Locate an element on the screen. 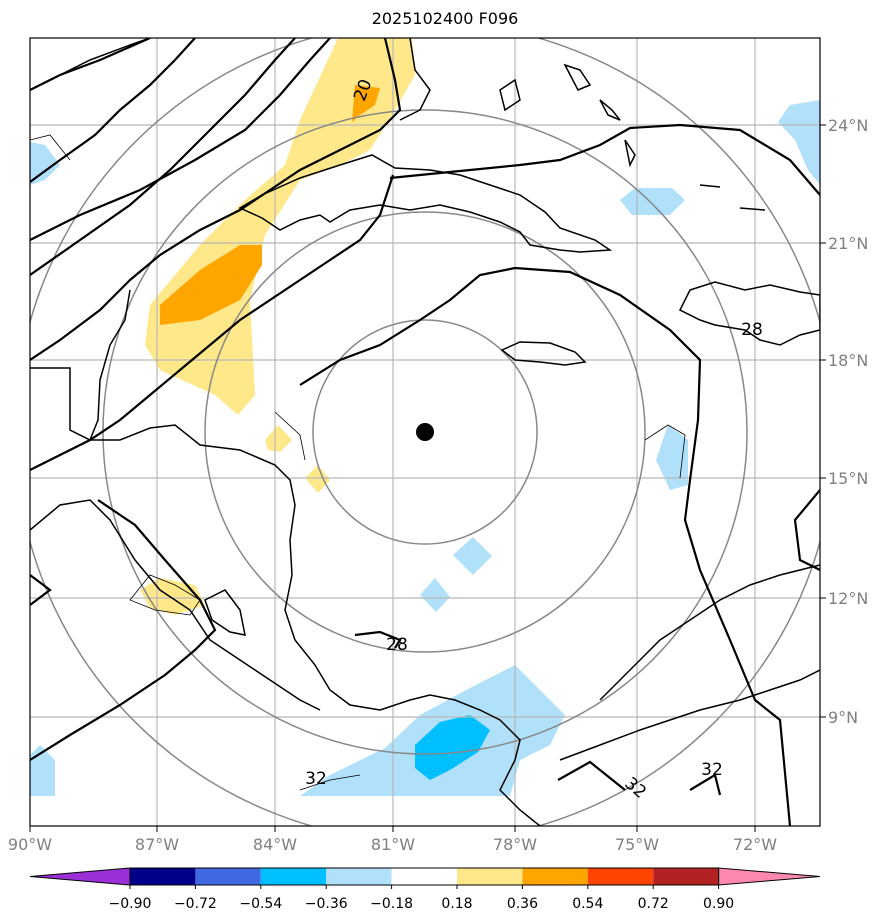 The image size is (890, 924). blue-patch-ne is located at coordinates (799, 142).